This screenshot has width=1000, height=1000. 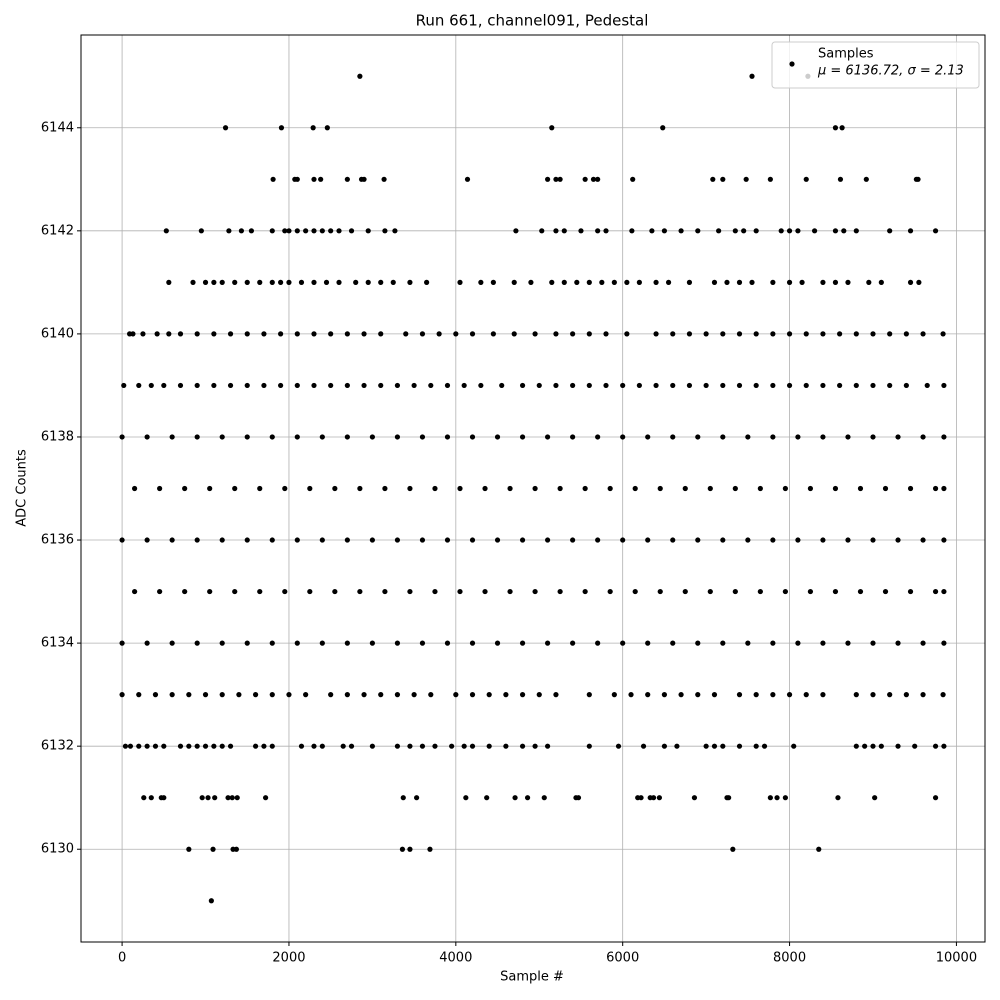 I want to click on y-tick-label: 6138, so click(x=57, y=436).